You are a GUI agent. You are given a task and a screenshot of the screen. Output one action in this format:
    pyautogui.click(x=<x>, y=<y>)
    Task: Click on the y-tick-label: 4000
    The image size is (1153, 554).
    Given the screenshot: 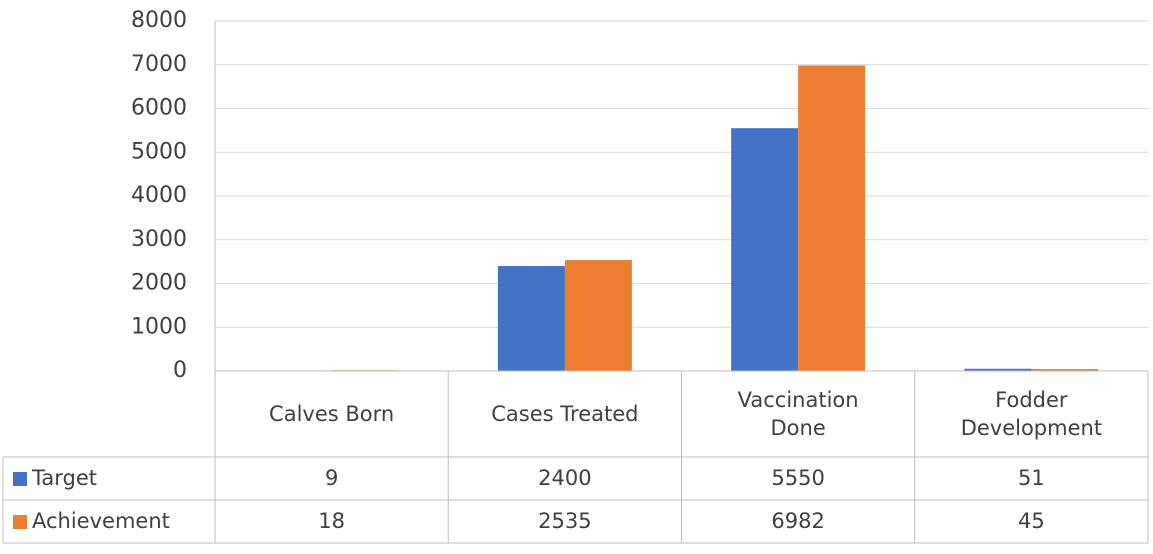 What is the action you would take?
    pyautogui.click(x=159, y=195)
    